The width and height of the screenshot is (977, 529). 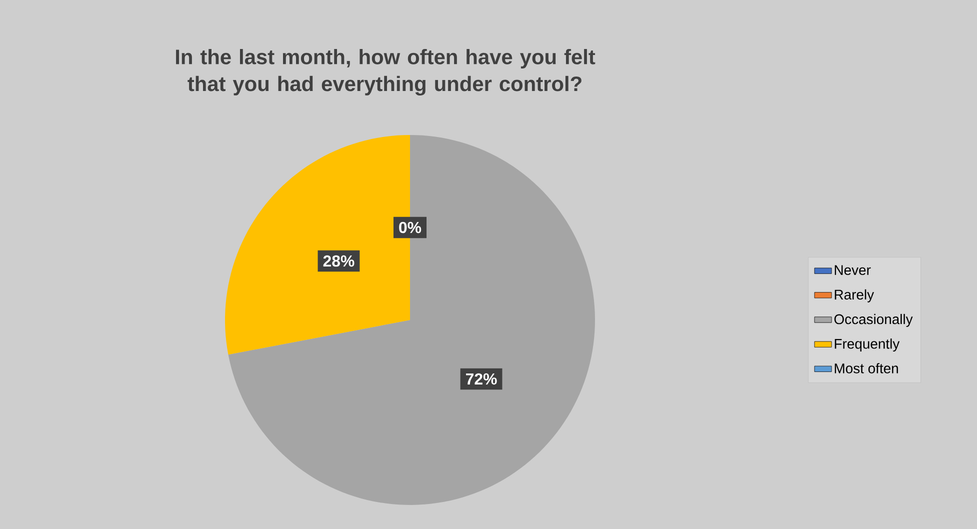 What do you see at coordinates (386, 72) in the screenshot?
I see `chart-title: In the last month, how often have you felt that you had everything under control?` at bounding box center [386, 72].